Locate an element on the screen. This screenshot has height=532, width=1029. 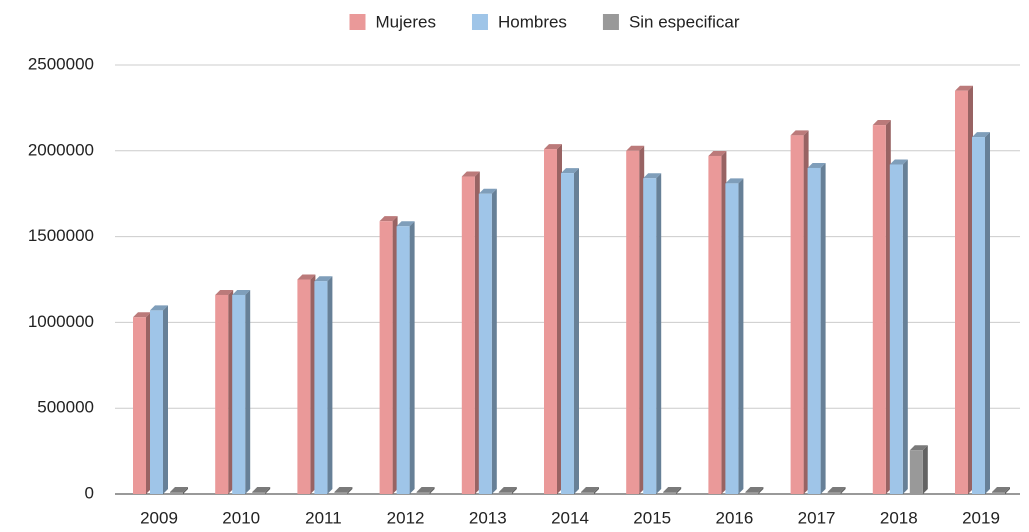
x-tick-label: 2009 is located at coordinates (159, 517).